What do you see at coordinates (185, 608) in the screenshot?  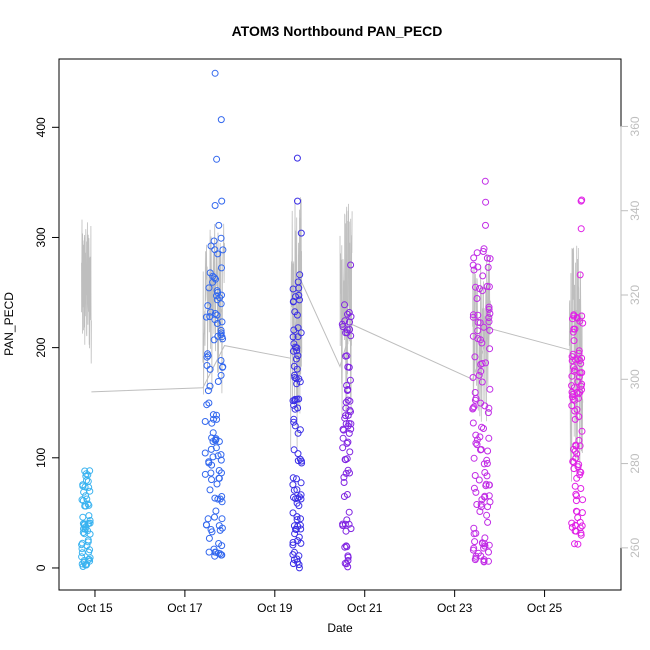 I see `x-tick-label: Oct 17` at bounding box center [185, 608].